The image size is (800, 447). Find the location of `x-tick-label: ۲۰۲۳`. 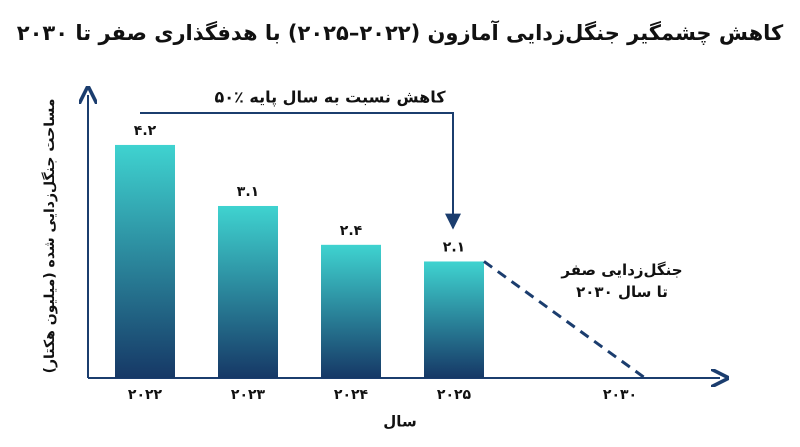

x-tick-label: ۲۰۲۳ is located at coordinates (248, 395).